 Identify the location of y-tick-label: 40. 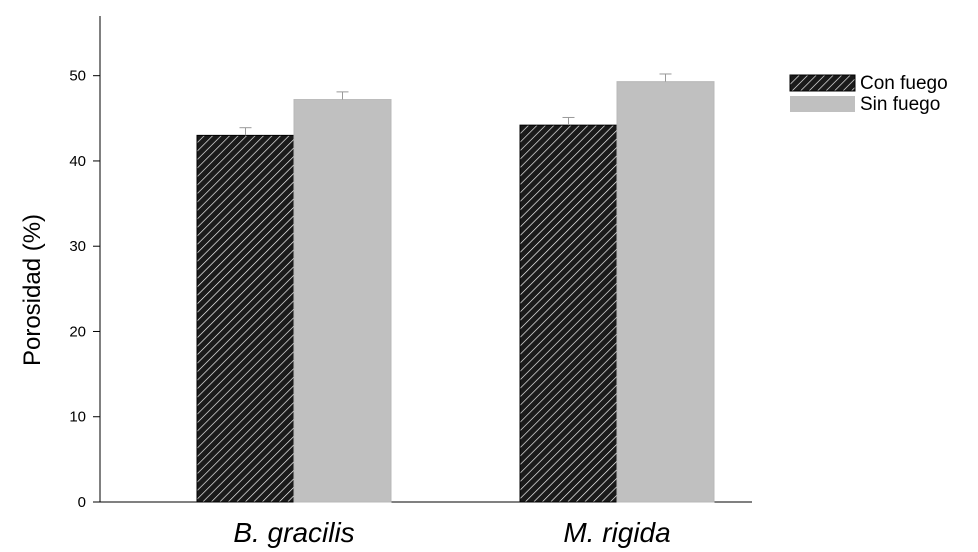
(77, 161).